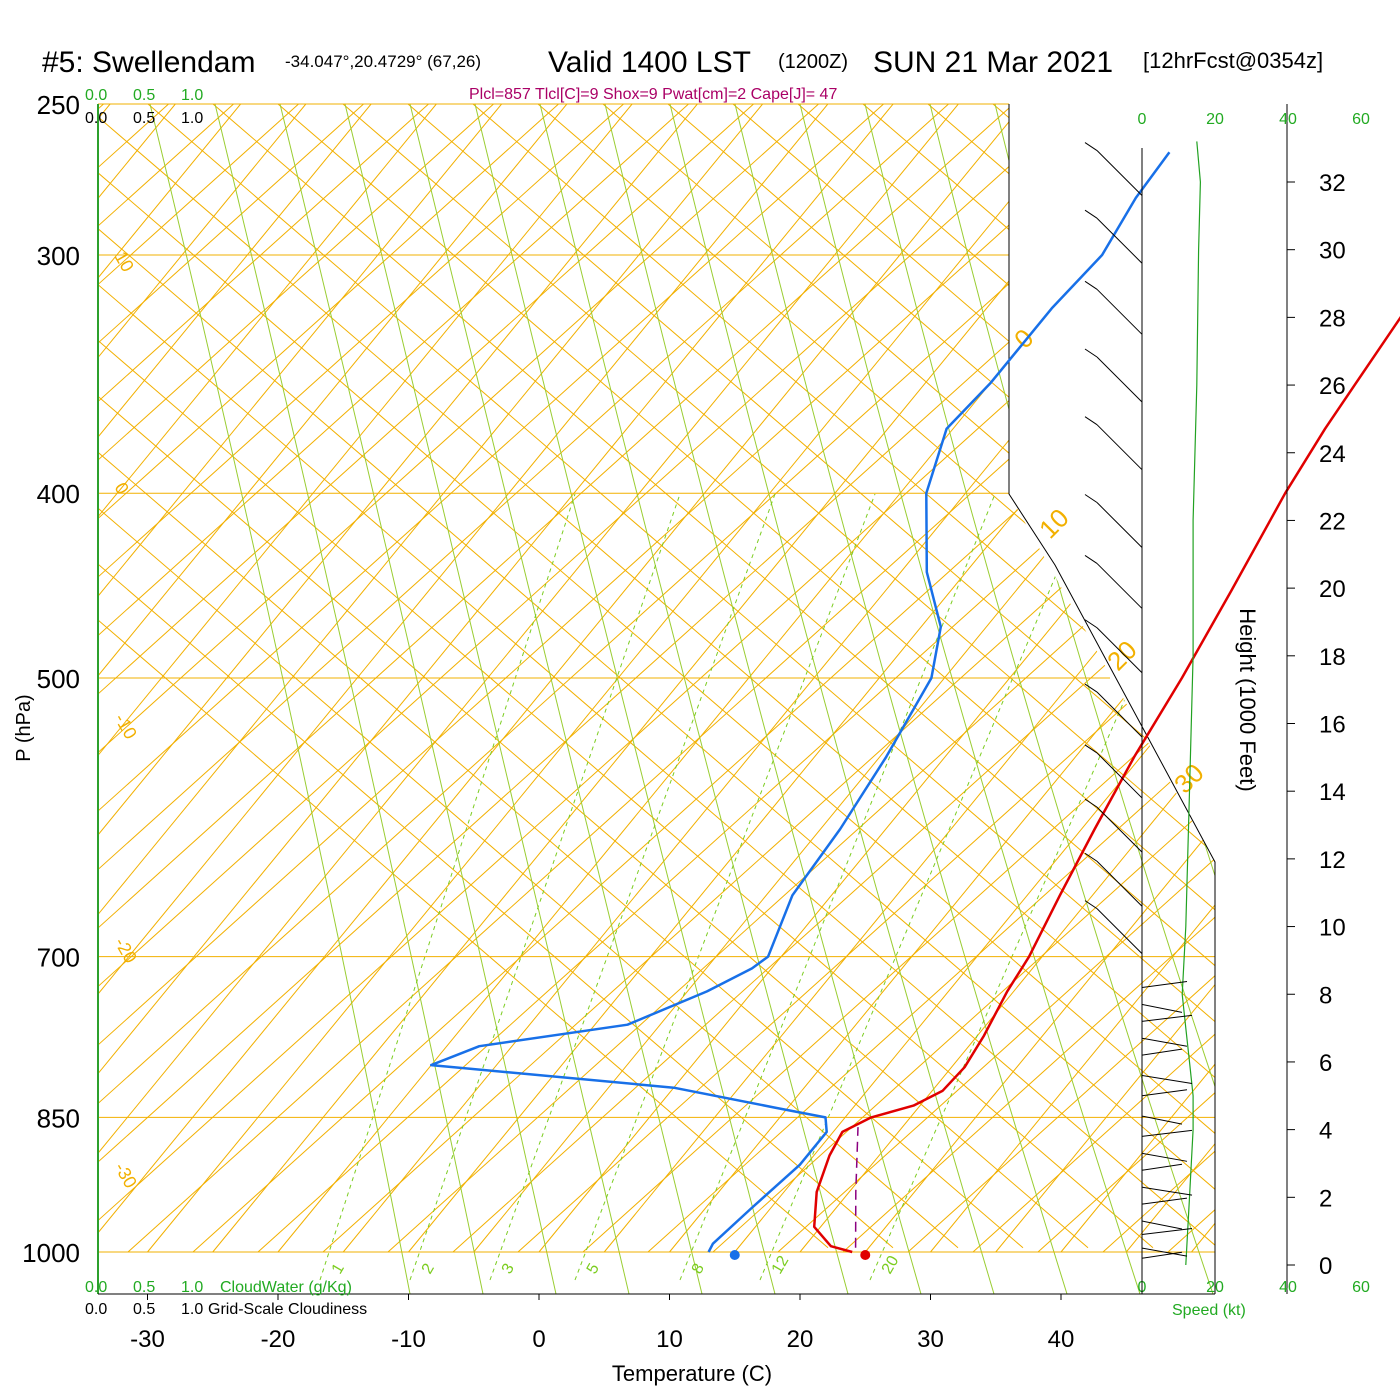  I want to click on cloudwater-tick-bottom: 0.5, so click(144, 1287).